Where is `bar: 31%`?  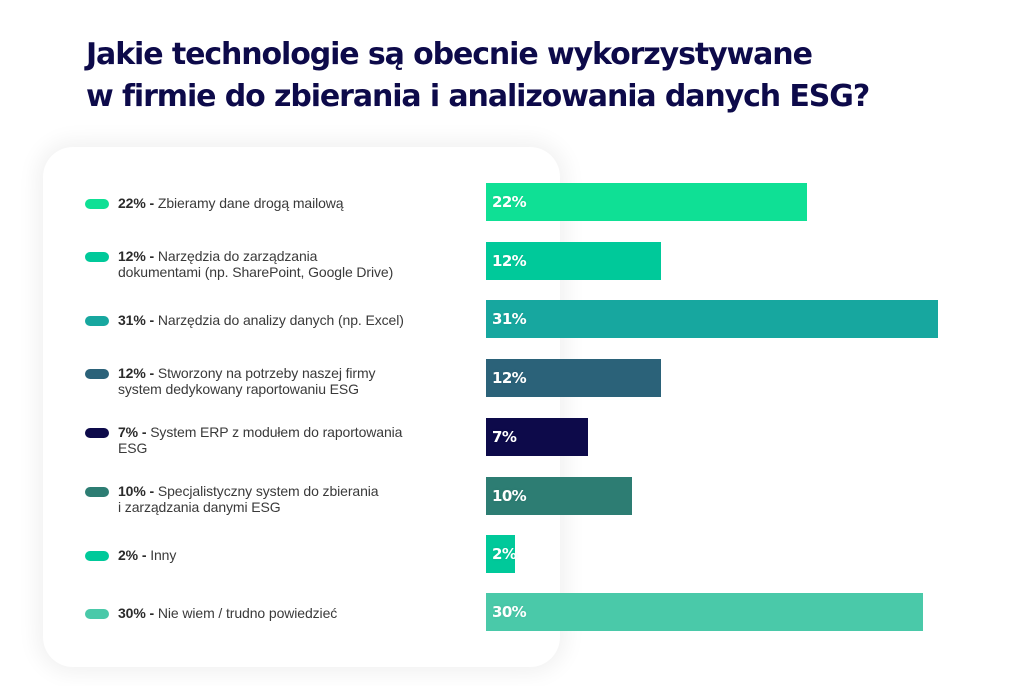
bar: 31% is located at coordinates (712, 319).